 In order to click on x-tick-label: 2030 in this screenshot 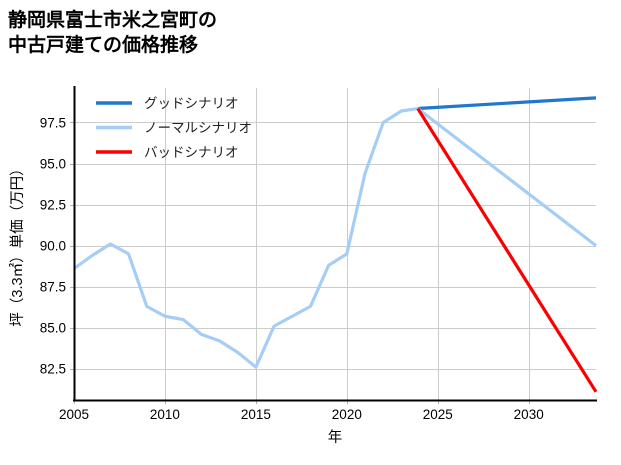, I will do `click(529, 414)`.